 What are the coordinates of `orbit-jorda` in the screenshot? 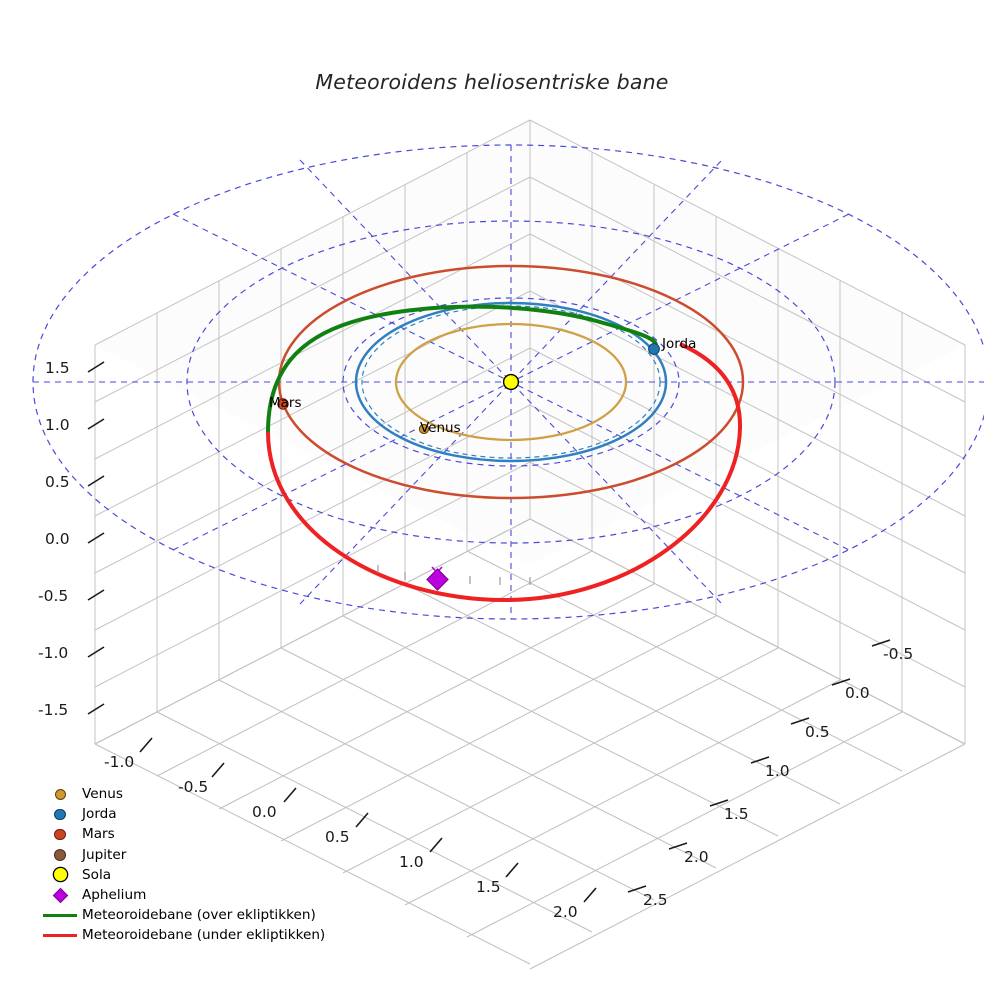 It's located at (511, 382).